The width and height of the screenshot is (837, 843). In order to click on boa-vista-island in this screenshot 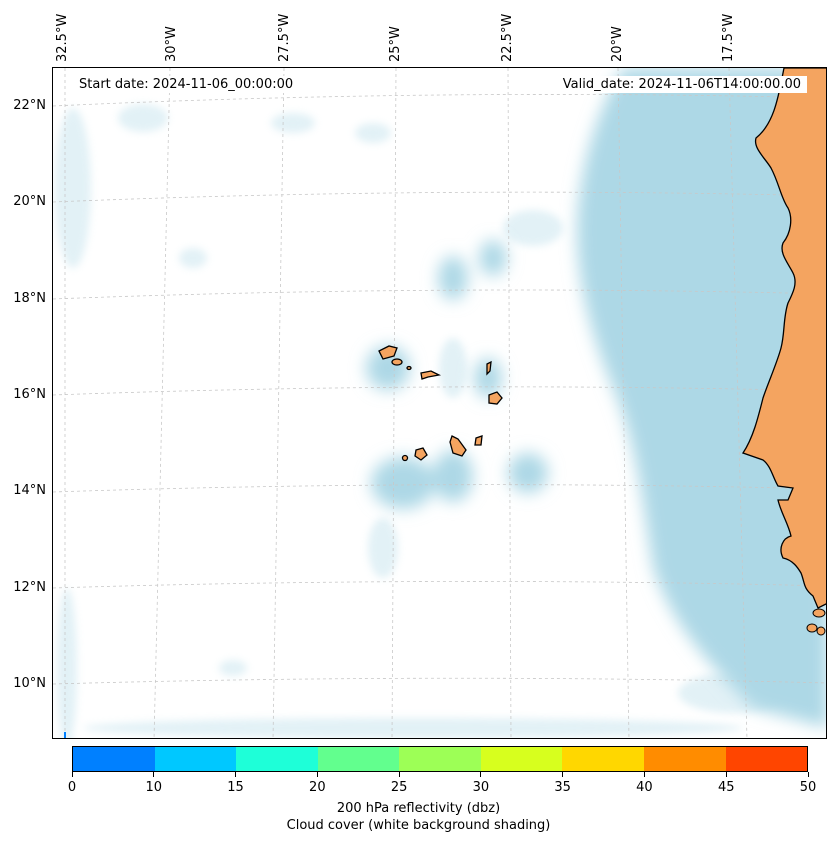, I will do `click(495, 398)`.